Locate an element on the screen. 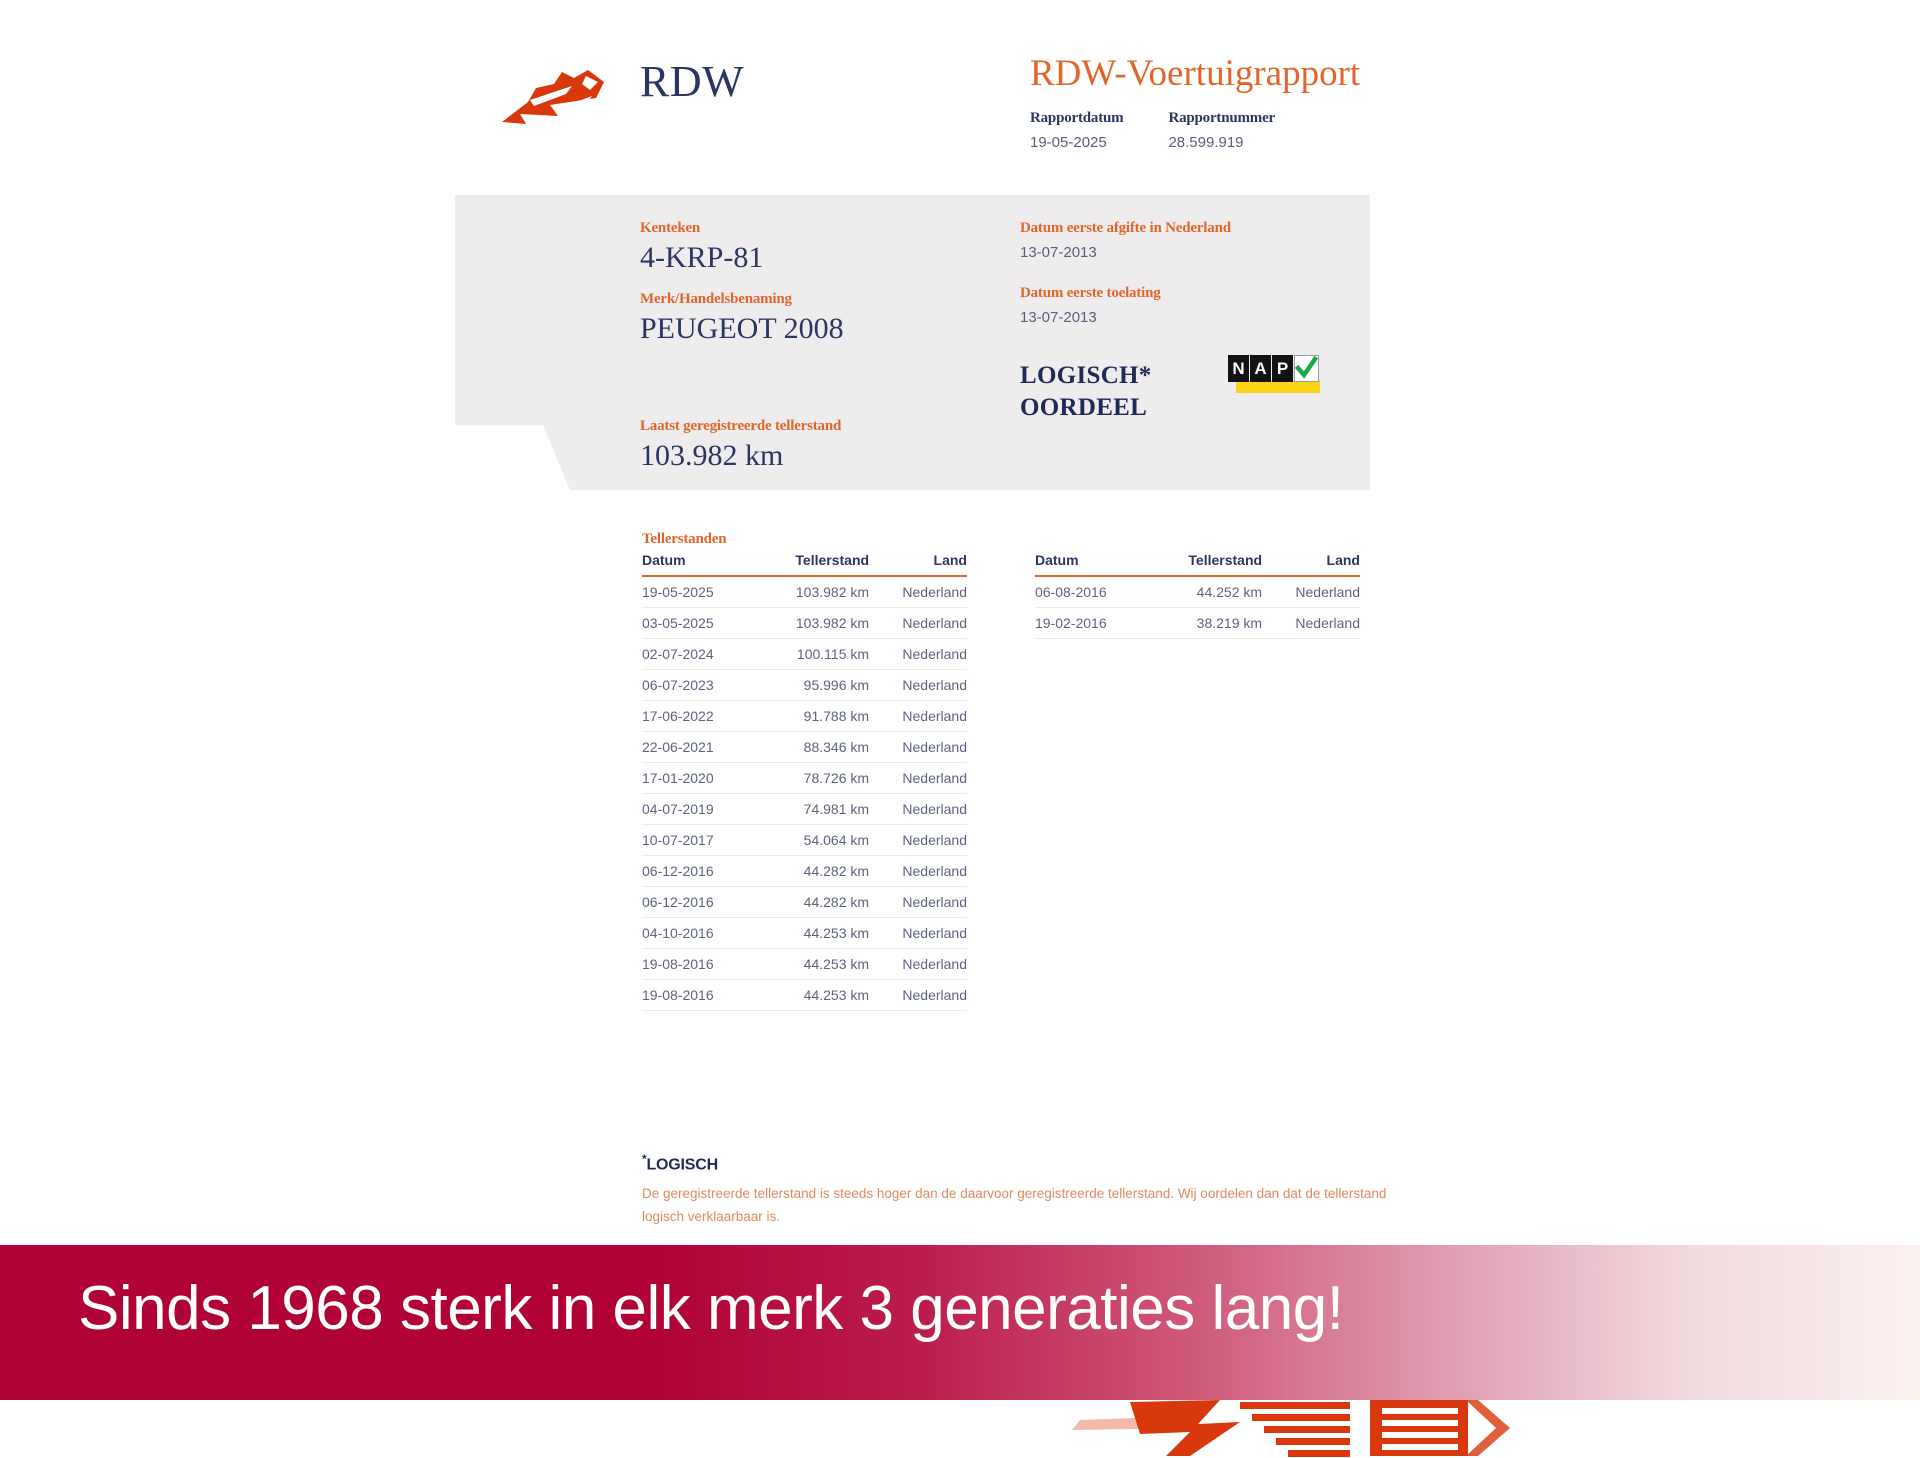  cell-odometer: 95.996 km is located at coordinates (817, 685).